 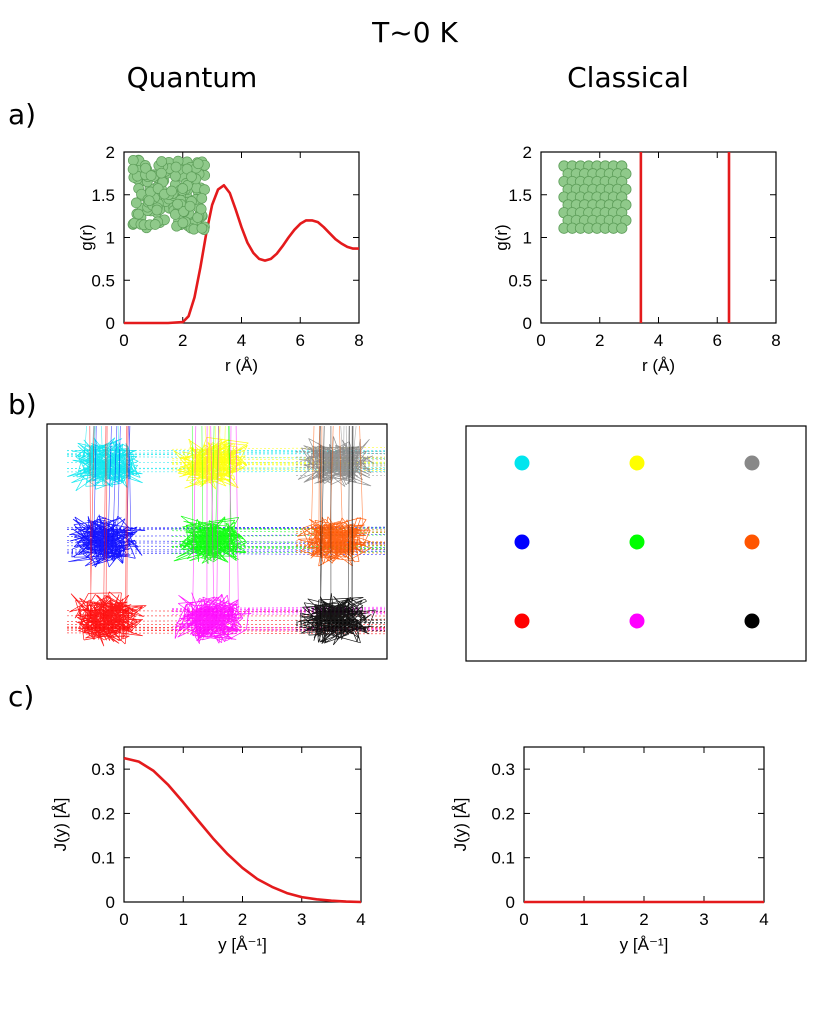 I want to click on atom-dot-orange, so click(x=752, y=542).